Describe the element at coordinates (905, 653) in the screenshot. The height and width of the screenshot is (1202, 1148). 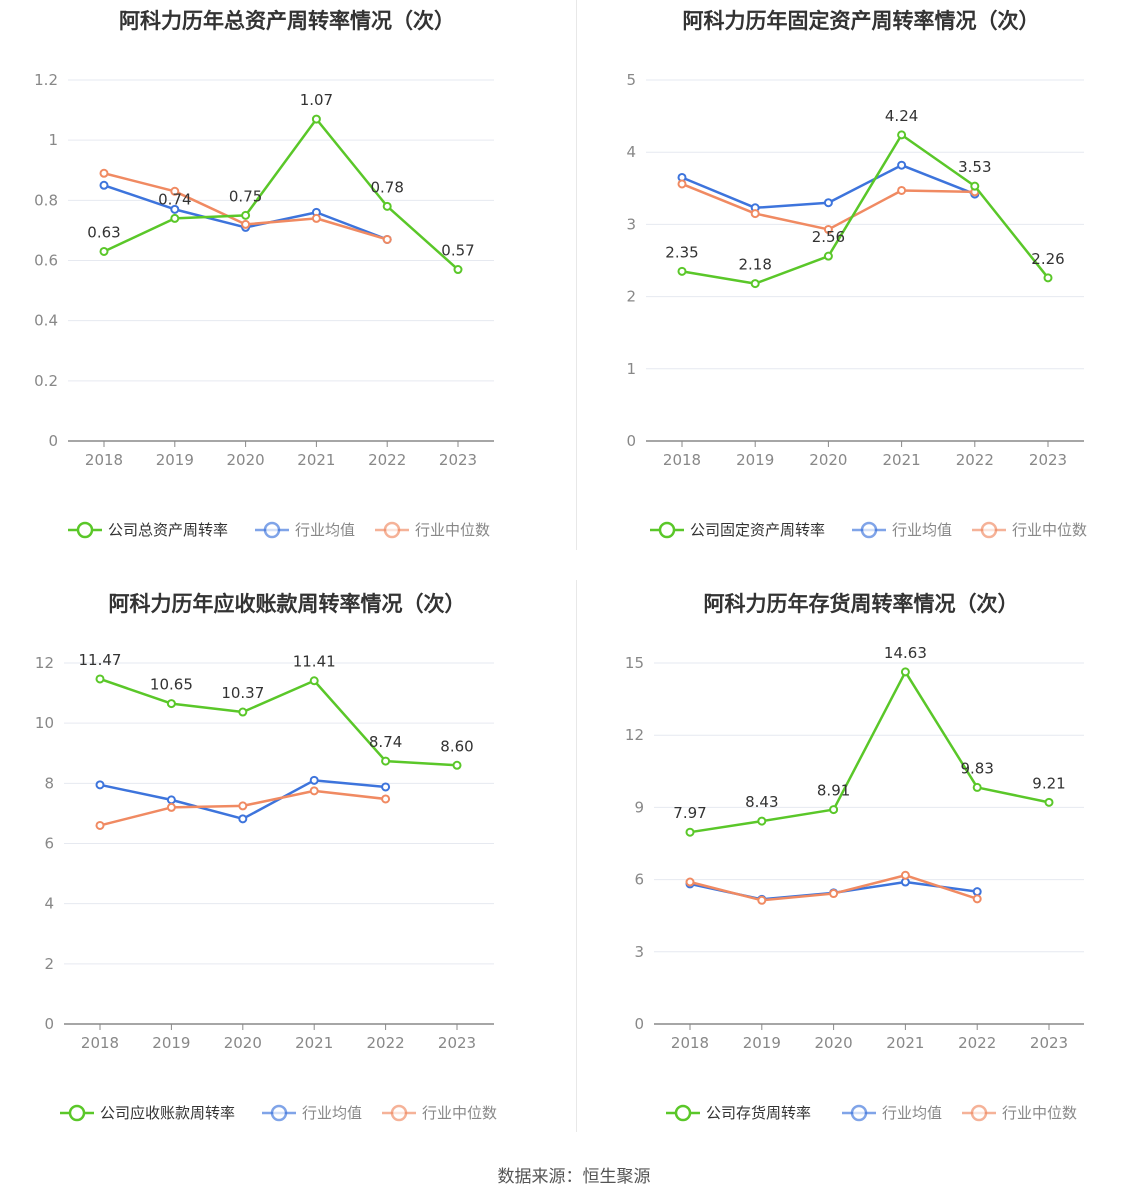
I see `data-label: 14.63` at that location.